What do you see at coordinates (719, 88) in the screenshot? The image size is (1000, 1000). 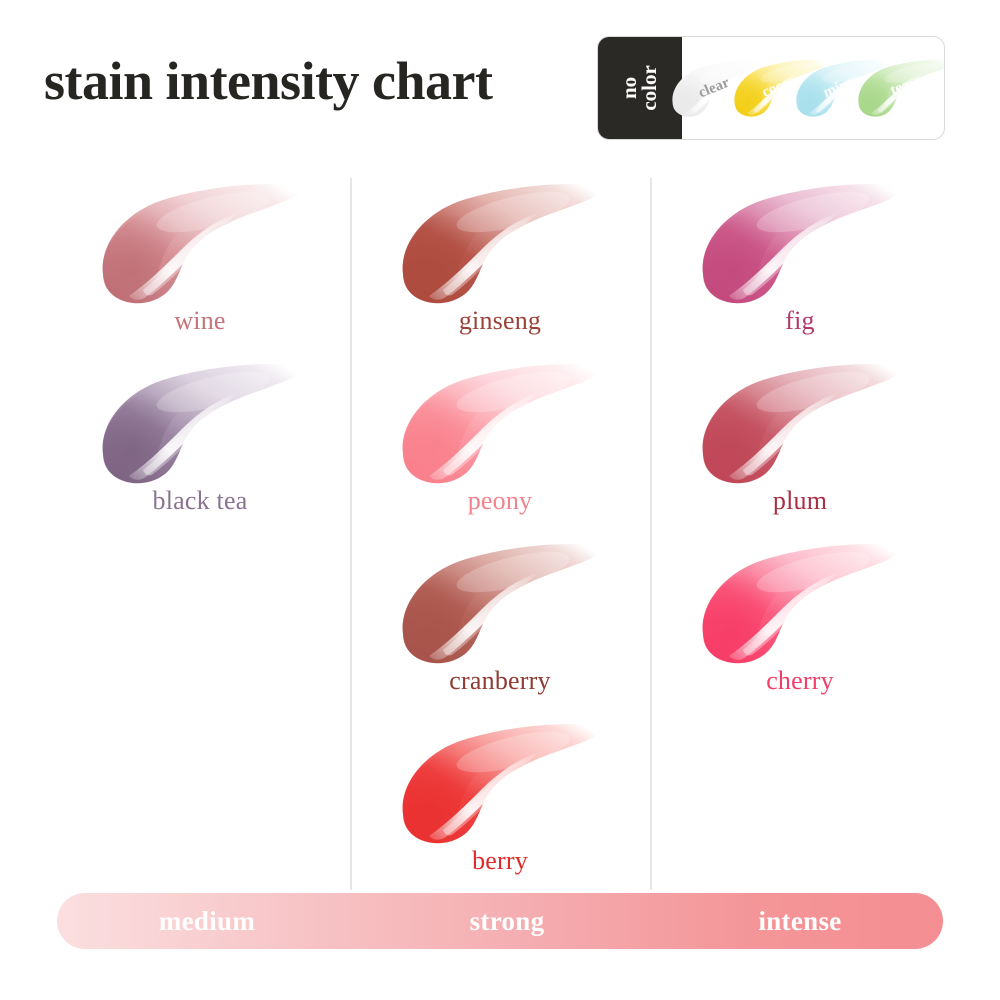 I see `legend-swatch-clear: clear` at bounding box center [719, 88].